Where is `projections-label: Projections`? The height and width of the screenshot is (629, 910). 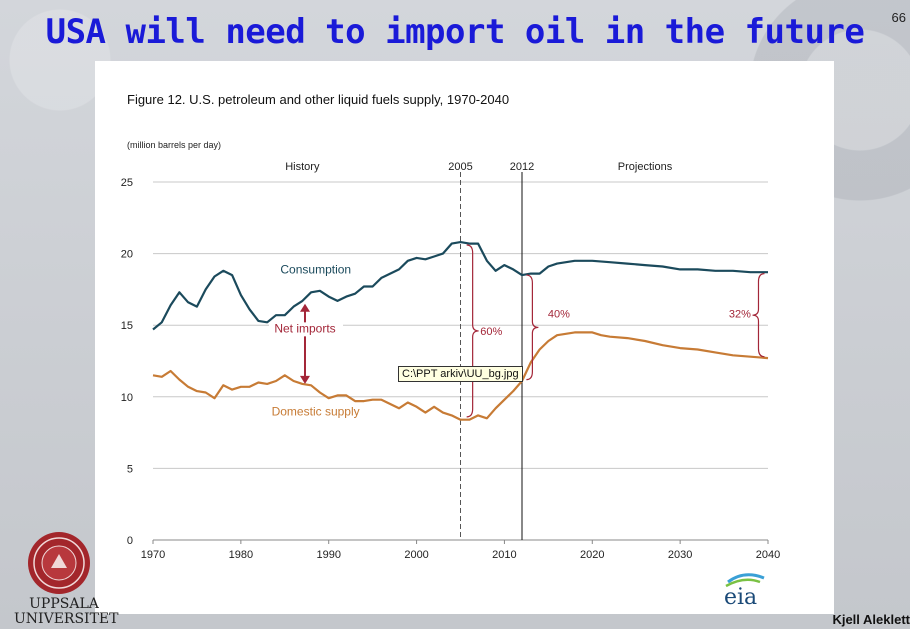
projections-label: Projections is located at coordinates (645, 167).